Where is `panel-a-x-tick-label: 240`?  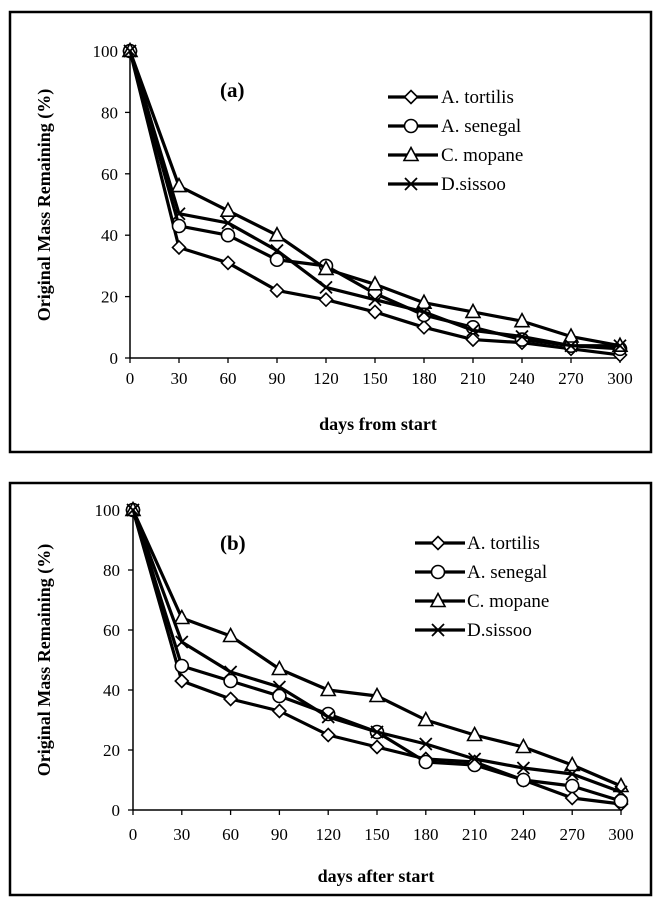 panel-a-x-tick-label: 240 is located at coordinates (522, 378).